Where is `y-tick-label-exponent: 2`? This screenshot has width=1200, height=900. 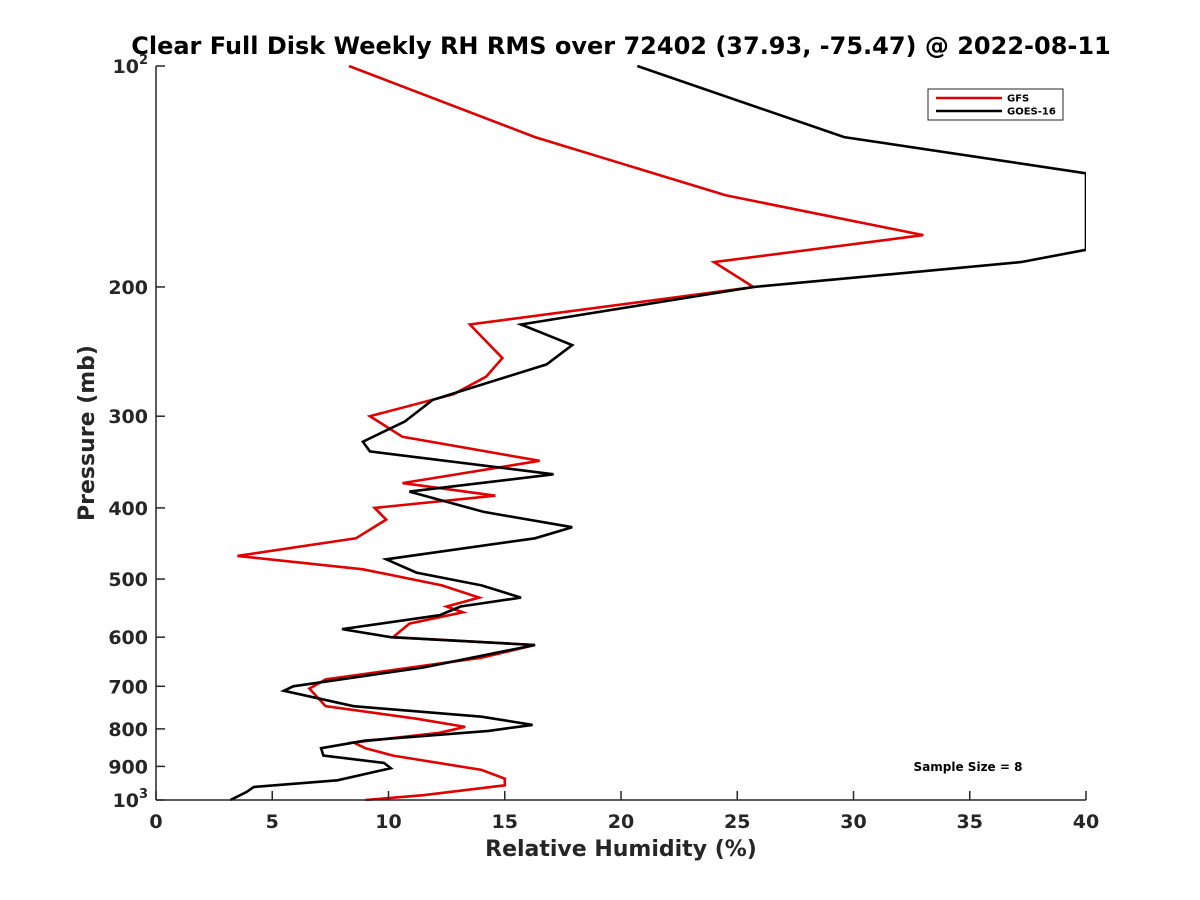
y-tick-label-exponent: 2 is located at coordinates (143, 60).